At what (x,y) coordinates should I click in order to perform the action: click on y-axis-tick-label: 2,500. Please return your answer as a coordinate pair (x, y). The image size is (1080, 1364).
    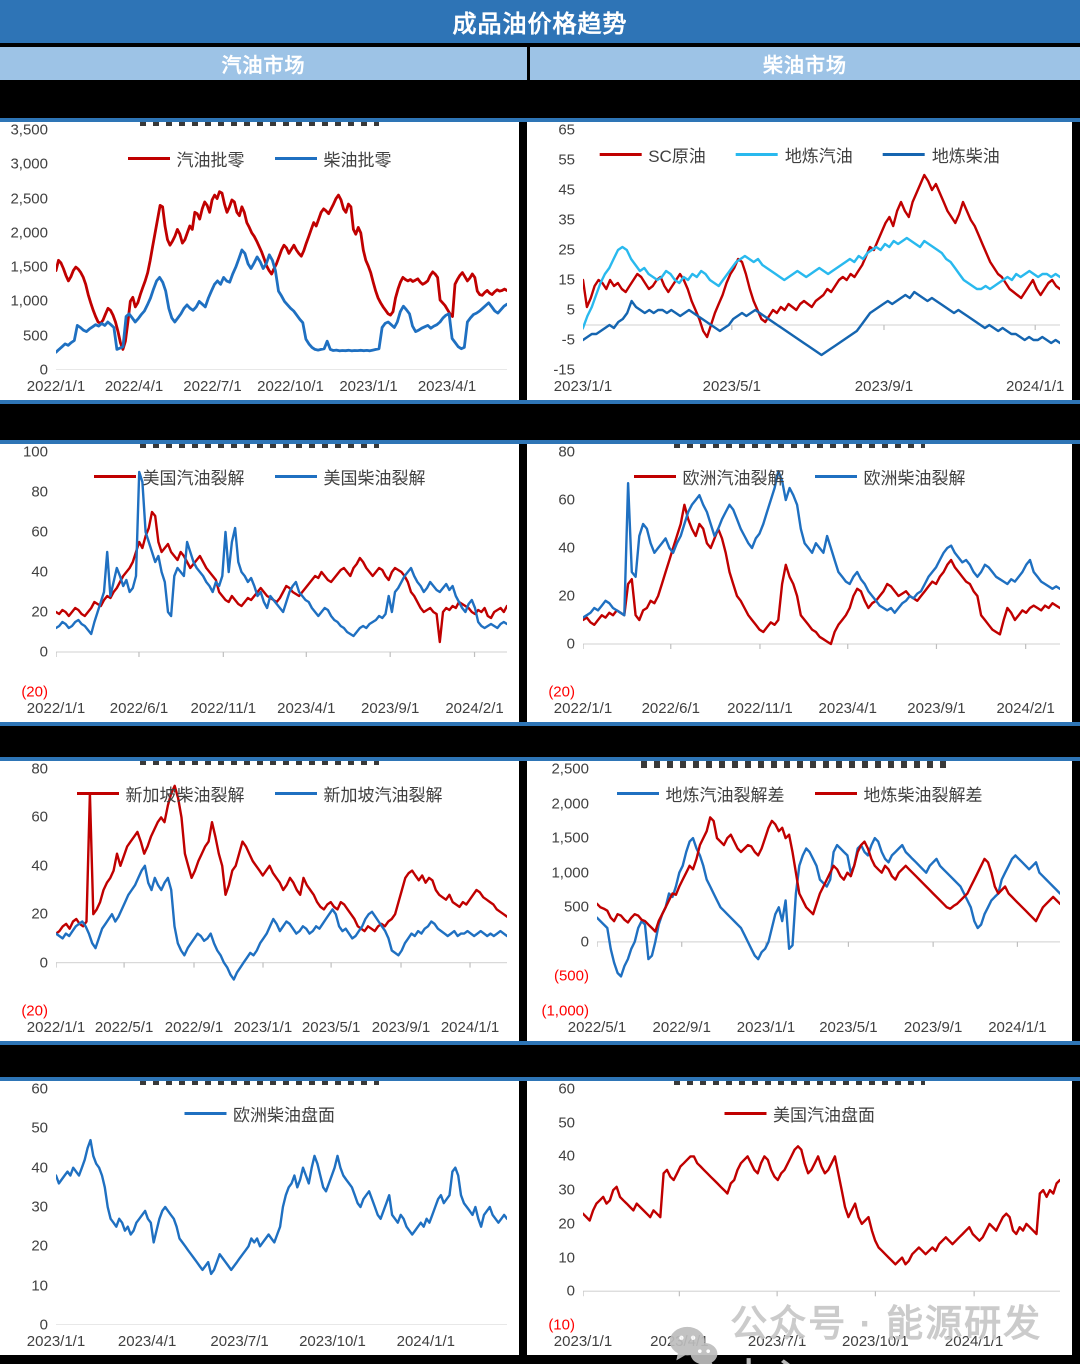
    Looking at the image, I should click on (570, 769).